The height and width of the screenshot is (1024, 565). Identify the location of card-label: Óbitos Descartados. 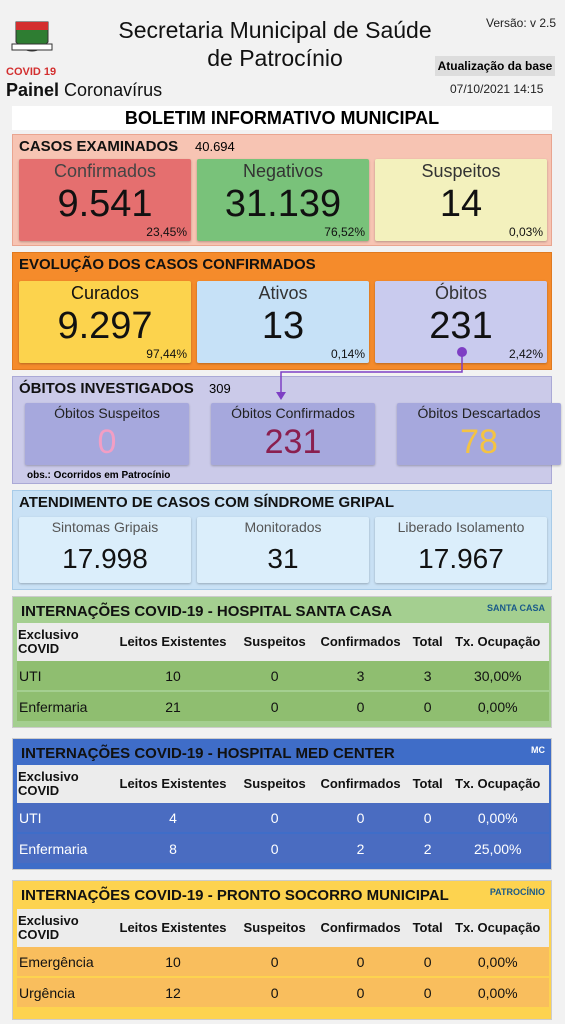
(479, 413).